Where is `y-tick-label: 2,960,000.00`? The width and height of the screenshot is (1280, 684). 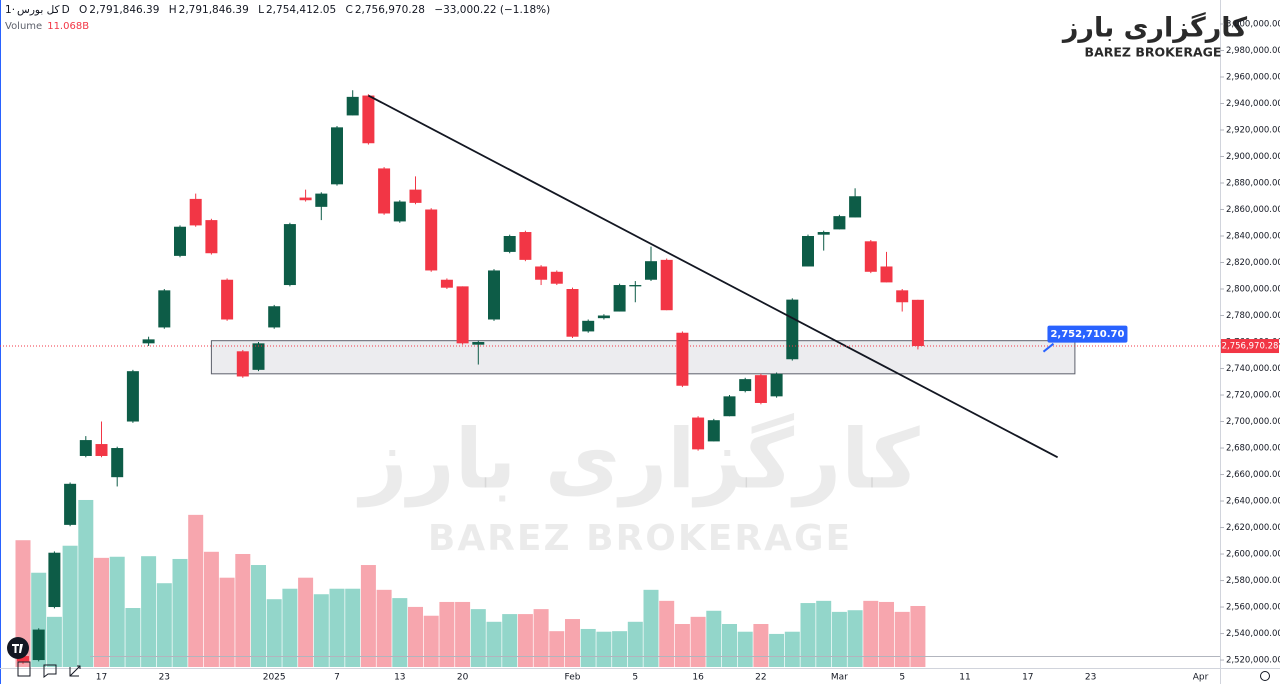
y-tick-label: 2,960,000.00 is located at coordinates (1253, 77).